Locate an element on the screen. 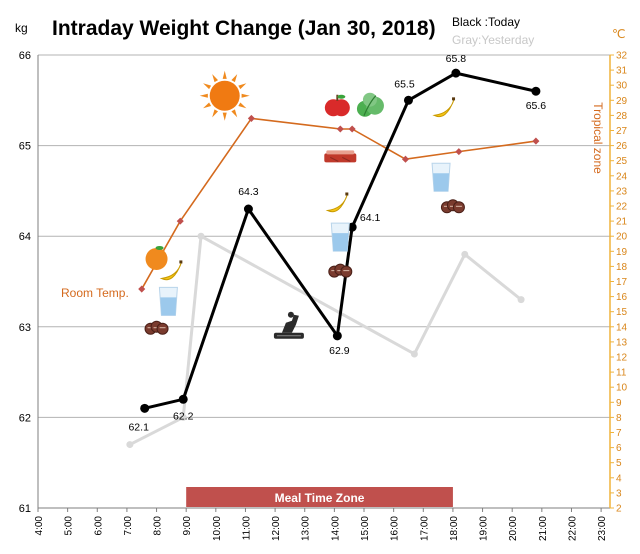 This screenshot has width=640, height=554. y-unit-right: ℃ is located at coordinates (618, 34).